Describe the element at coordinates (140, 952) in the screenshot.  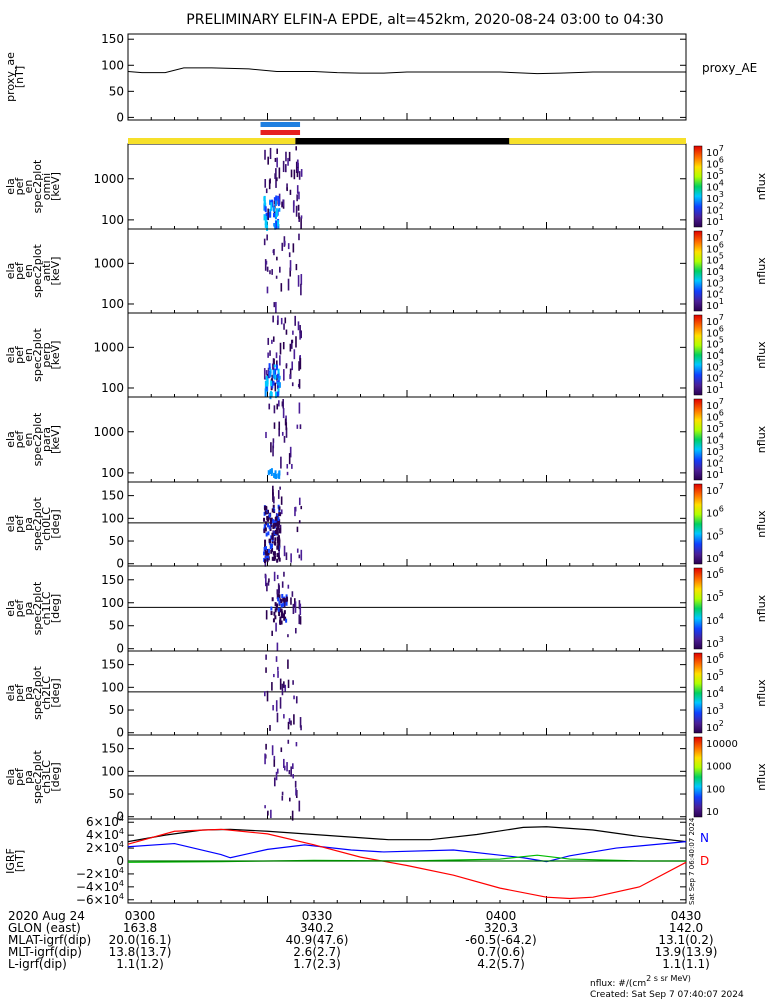
I see `footer-value: 13.8(13.7)` at that location.